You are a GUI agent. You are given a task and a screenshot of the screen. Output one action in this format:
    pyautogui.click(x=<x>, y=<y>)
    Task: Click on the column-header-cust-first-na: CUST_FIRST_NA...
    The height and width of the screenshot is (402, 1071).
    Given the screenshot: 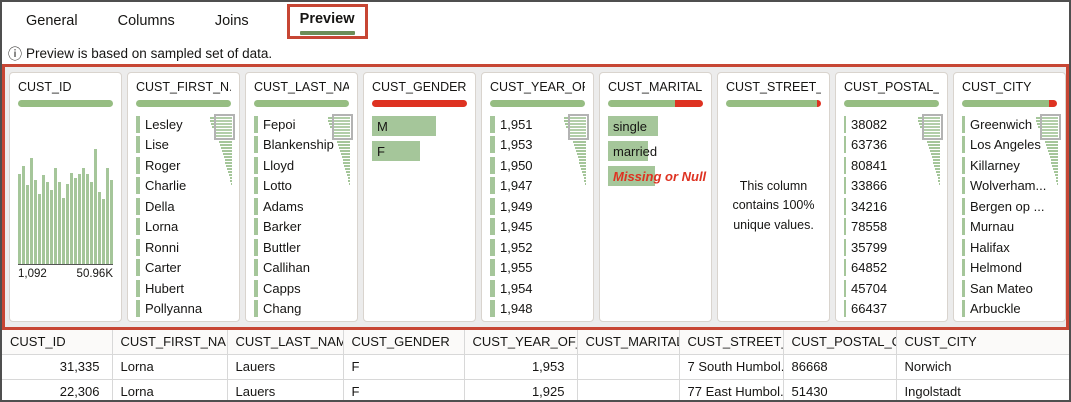 What is the action you would take?
    pyautogui.click(x=169, y=342)
    